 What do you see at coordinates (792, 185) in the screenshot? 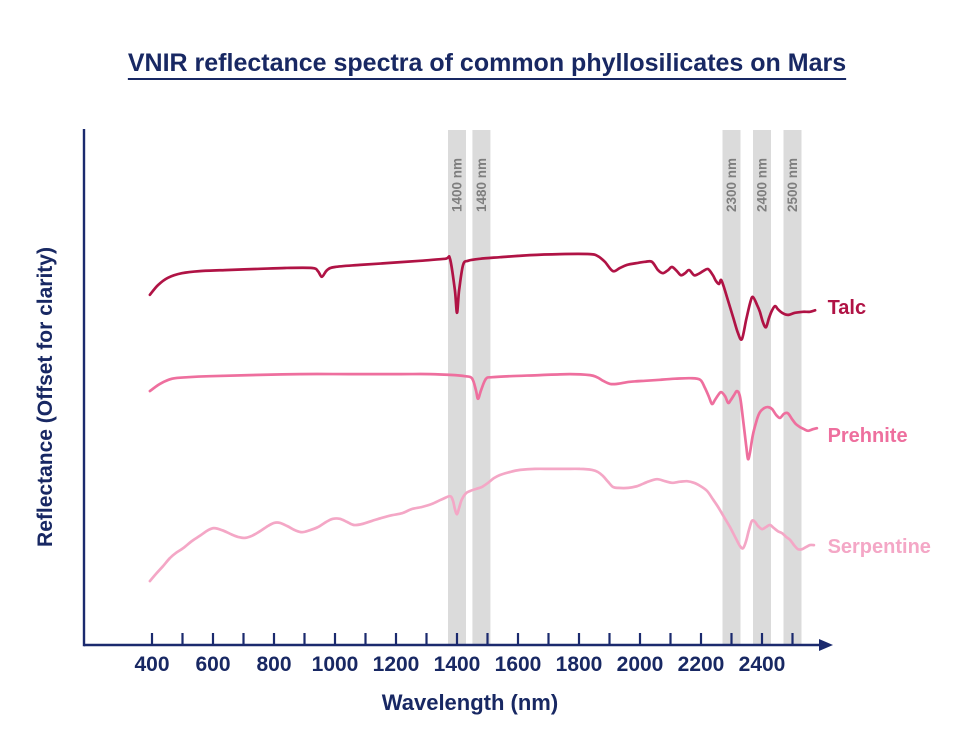
I see `band-label-2500nm: 2500 nm` at bounding box center [792, 185].